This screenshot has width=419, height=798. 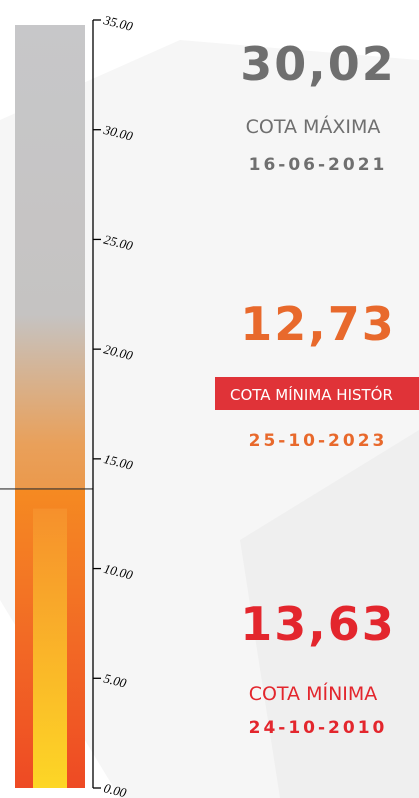 I want to click on inner-level, so click(x=50, y=648).